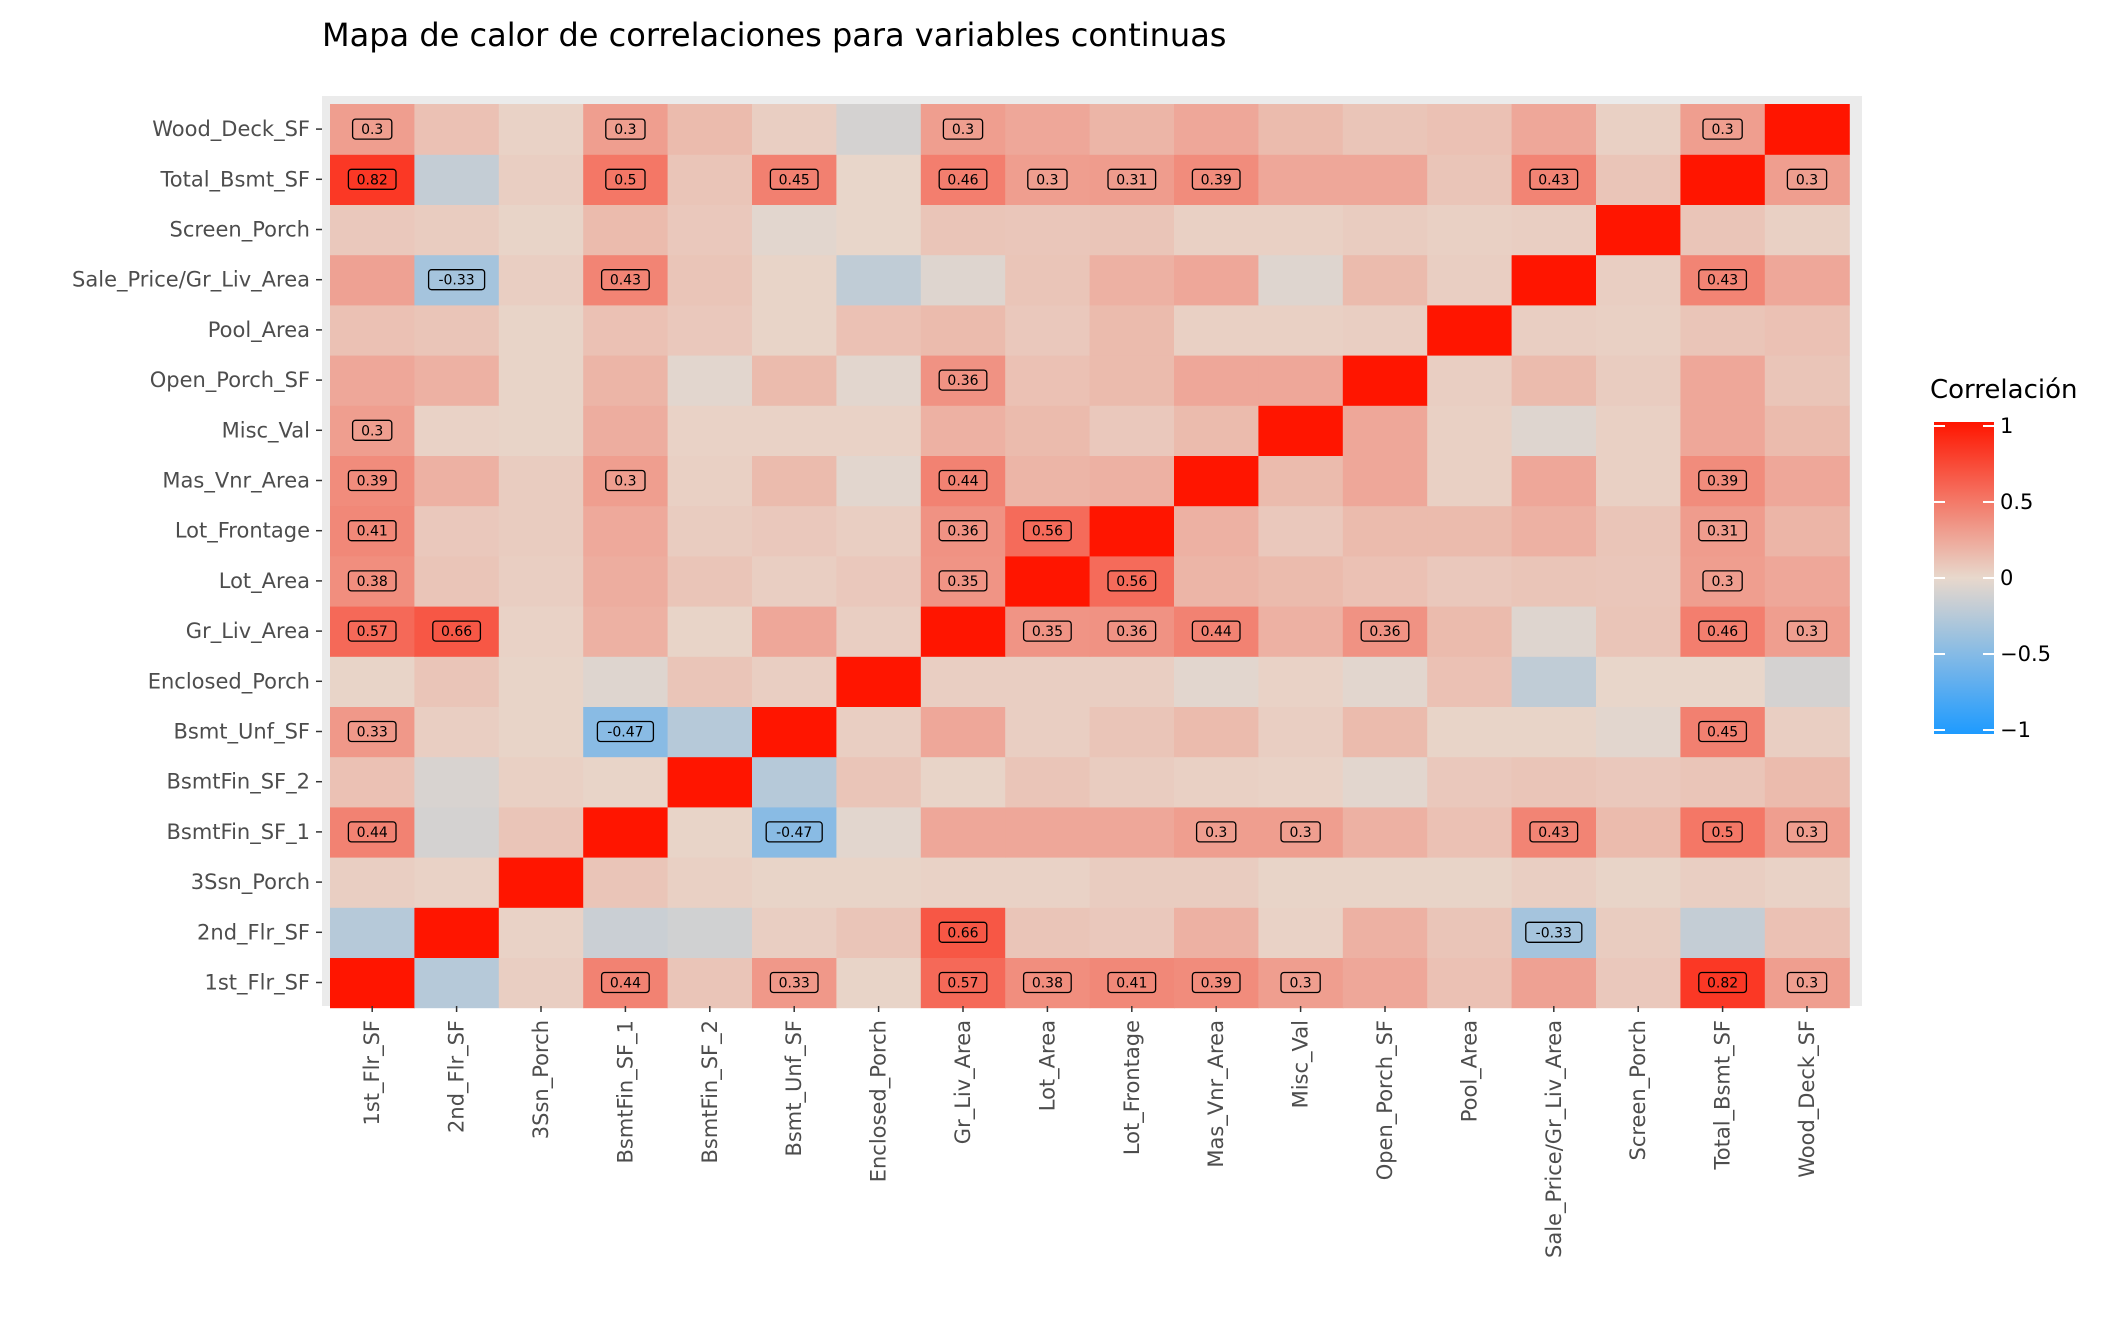  What do you see at coordinates (250, 882) in the screenshot?
I see `y-tick-label: 3Ssn_Porch` at bounding box center [250, 882].